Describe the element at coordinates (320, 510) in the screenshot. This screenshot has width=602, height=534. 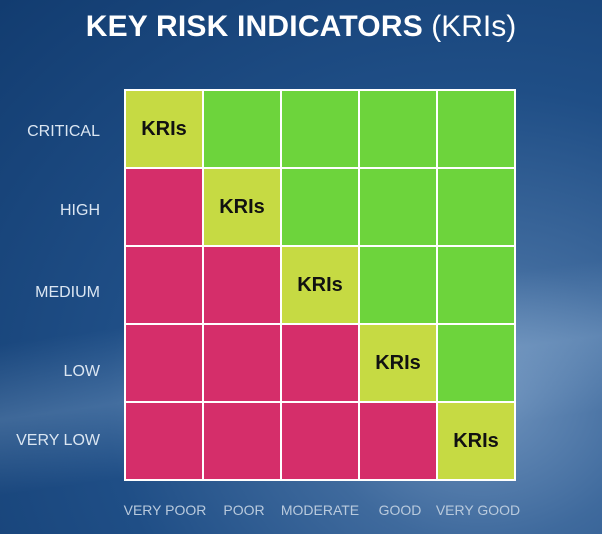
I see `col-label-moderate: MODERATE` at that location.